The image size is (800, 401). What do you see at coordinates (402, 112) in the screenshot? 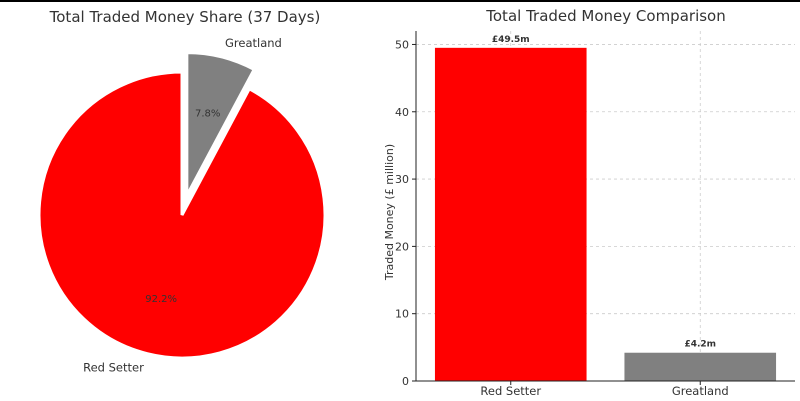
I see `y-tick-label: 40` at bounding box center [402, 112].